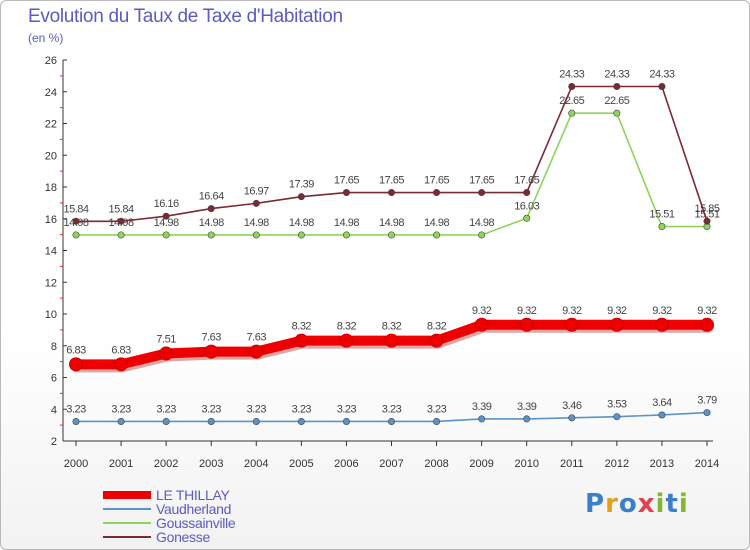 This screenshot has height=550, width=750. Describe the element at coordinates (51, 252) in the screenshot. I see `y-tick-label: 14` at that location.